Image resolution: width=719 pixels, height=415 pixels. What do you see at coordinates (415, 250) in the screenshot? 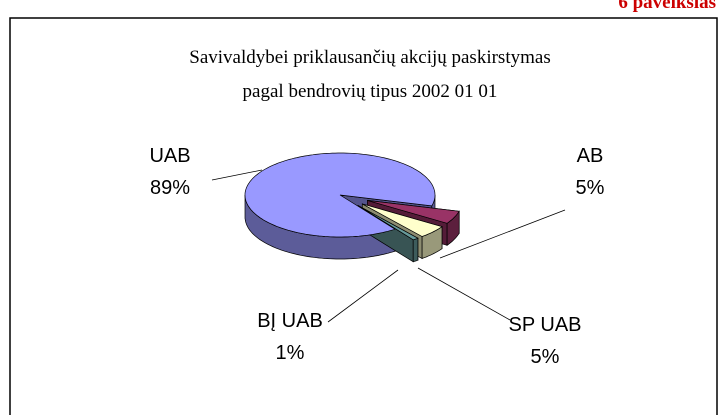
I see `slice-side` at bounding box center [415, 250].